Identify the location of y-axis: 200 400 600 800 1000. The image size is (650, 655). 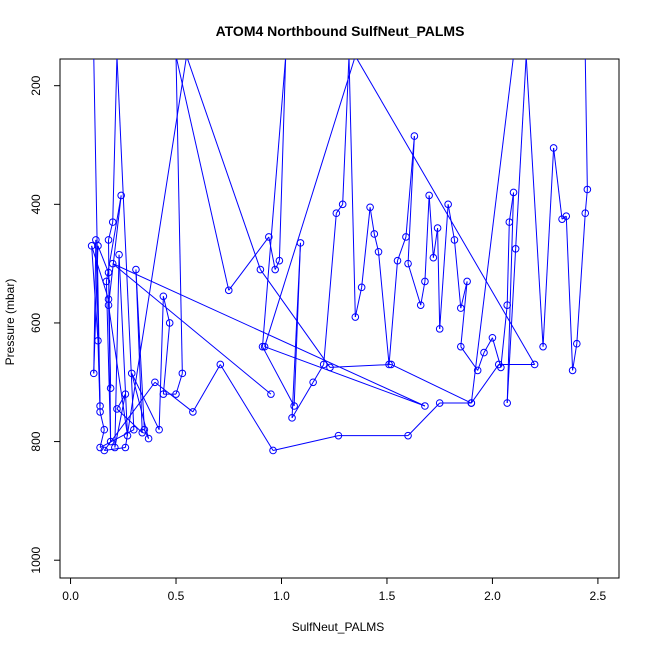
(45, 324).